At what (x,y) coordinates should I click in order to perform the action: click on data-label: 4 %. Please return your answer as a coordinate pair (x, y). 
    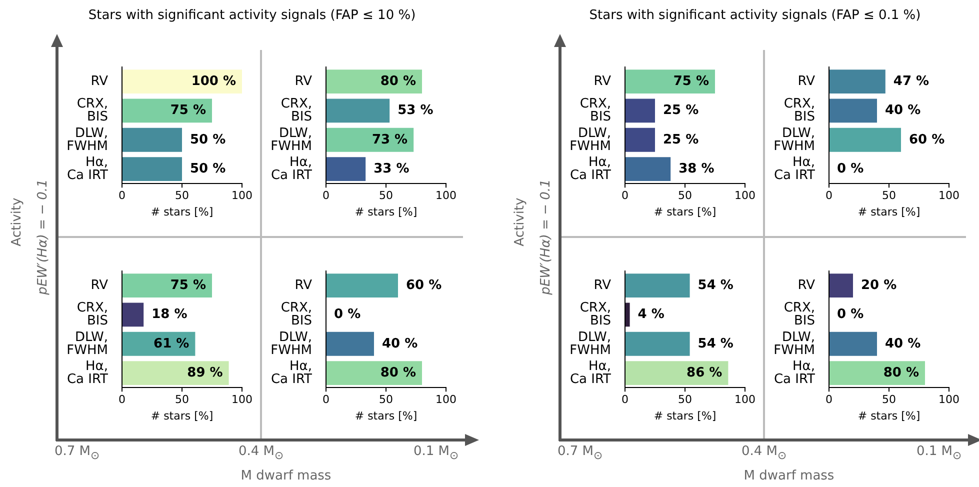
    Looking at the image, I should click on (651, 314).